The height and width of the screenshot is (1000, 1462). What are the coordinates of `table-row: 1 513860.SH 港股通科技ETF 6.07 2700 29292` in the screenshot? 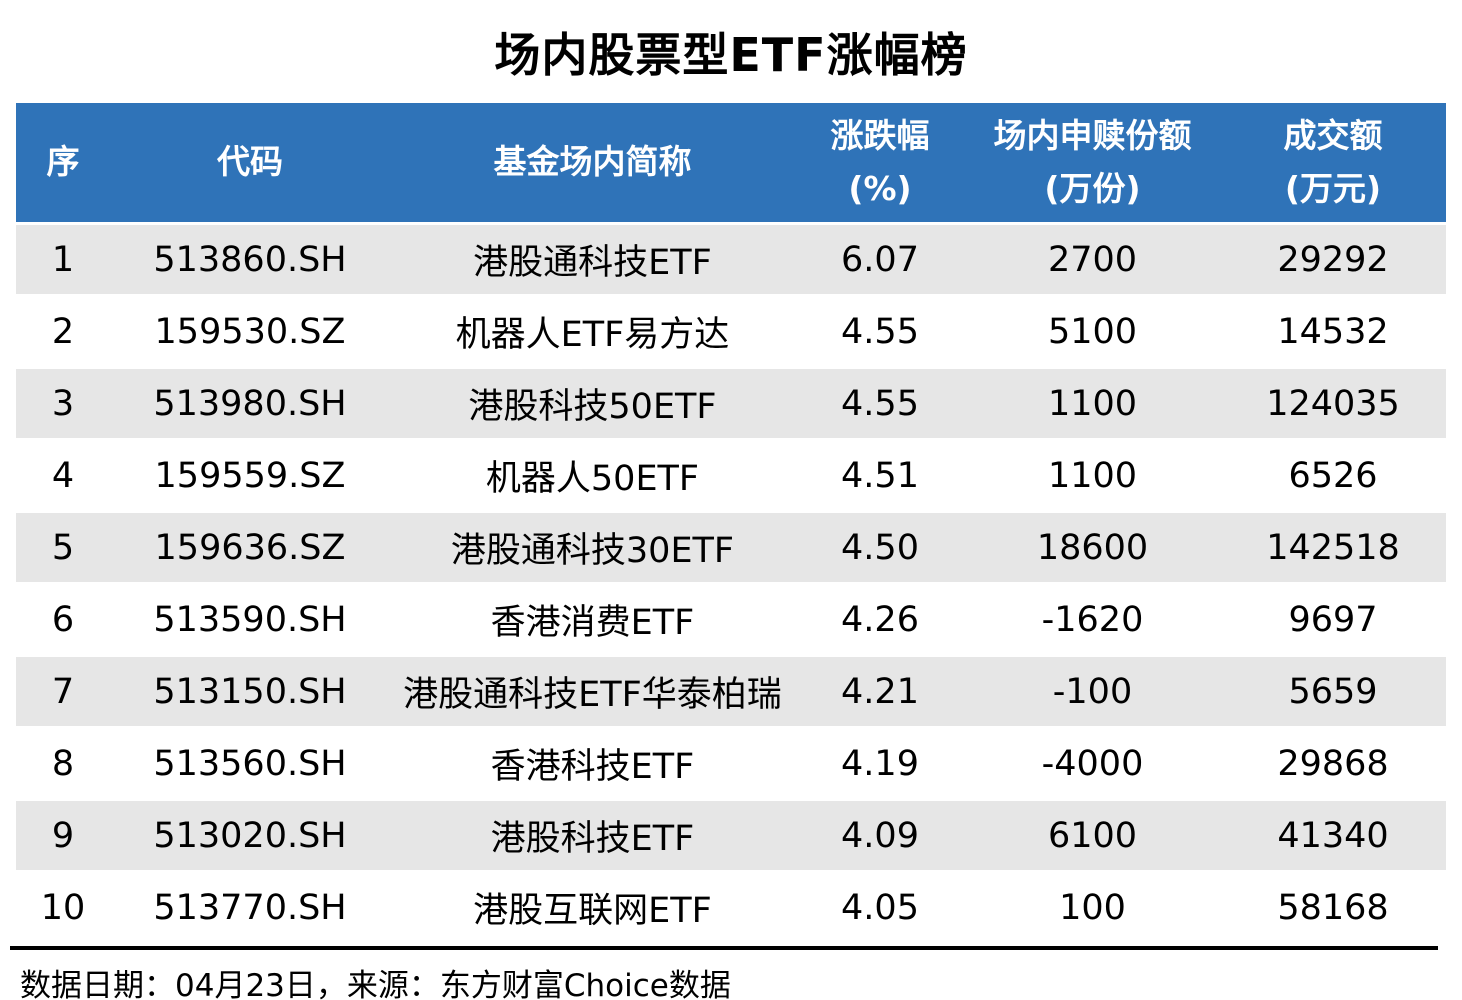 It's located at (731, 260).